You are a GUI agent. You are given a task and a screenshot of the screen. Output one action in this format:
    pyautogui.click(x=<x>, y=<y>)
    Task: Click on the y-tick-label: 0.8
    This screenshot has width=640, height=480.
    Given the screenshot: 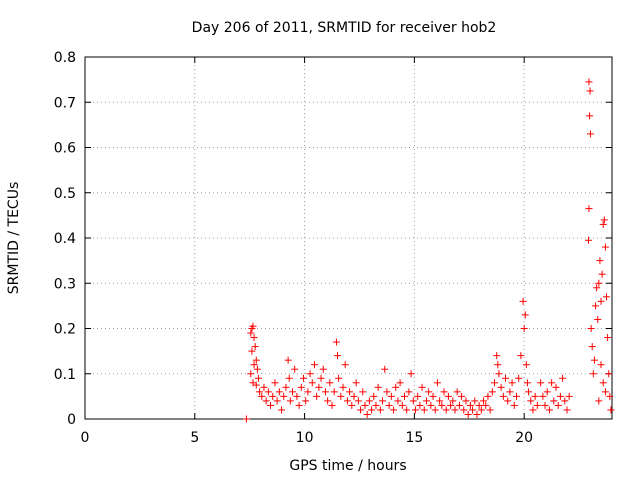 What is the action you would take?
    pyautogui.click(x=65, y=58)
    